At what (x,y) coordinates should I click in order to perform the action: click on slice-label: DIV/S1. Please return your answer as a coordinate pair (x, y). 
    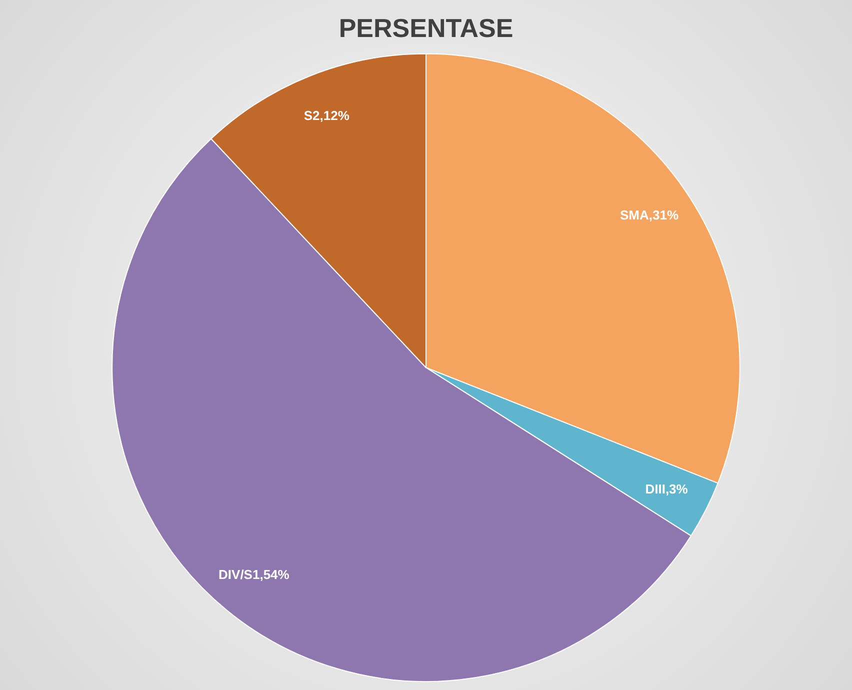
    Looking at the image, I should click on (239, 574).